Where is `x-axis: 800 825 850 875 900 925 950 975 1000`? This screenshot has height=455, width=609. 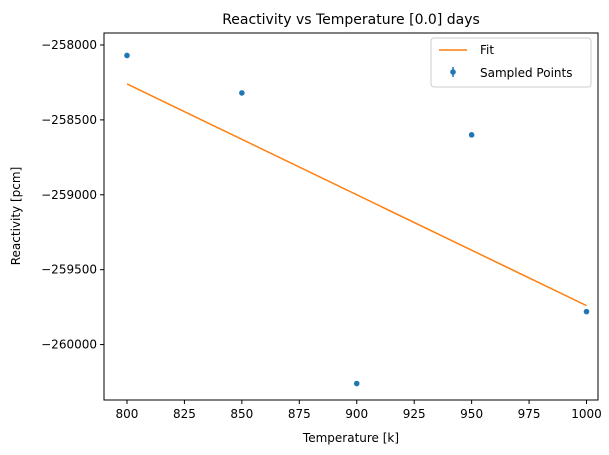 x-axis: 800 825 850 875 900 925 950 975 1000 is located at coordinates (359, 410).